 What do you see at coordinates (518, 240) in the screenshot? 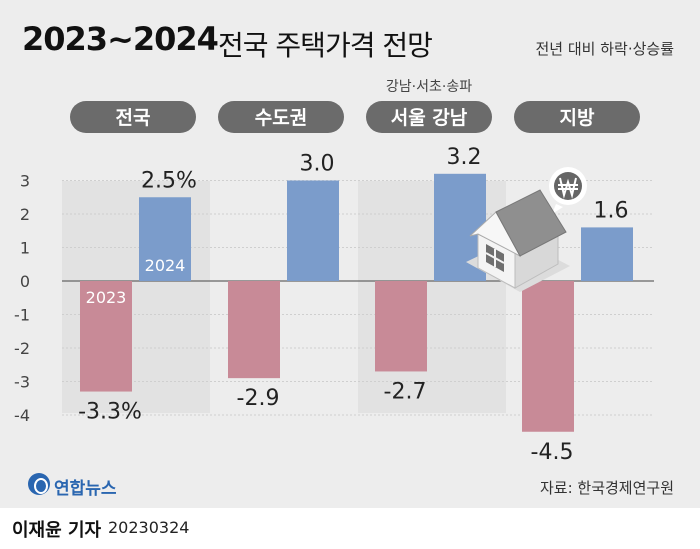
I see `house-icon` at bounding box center [518, 240].